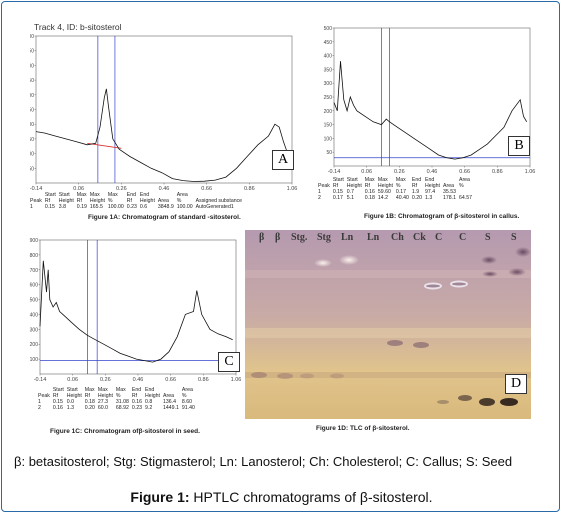 This screenshot has width=563, height=515. I want to click on panel-letter-d: D, so click(516, 384).